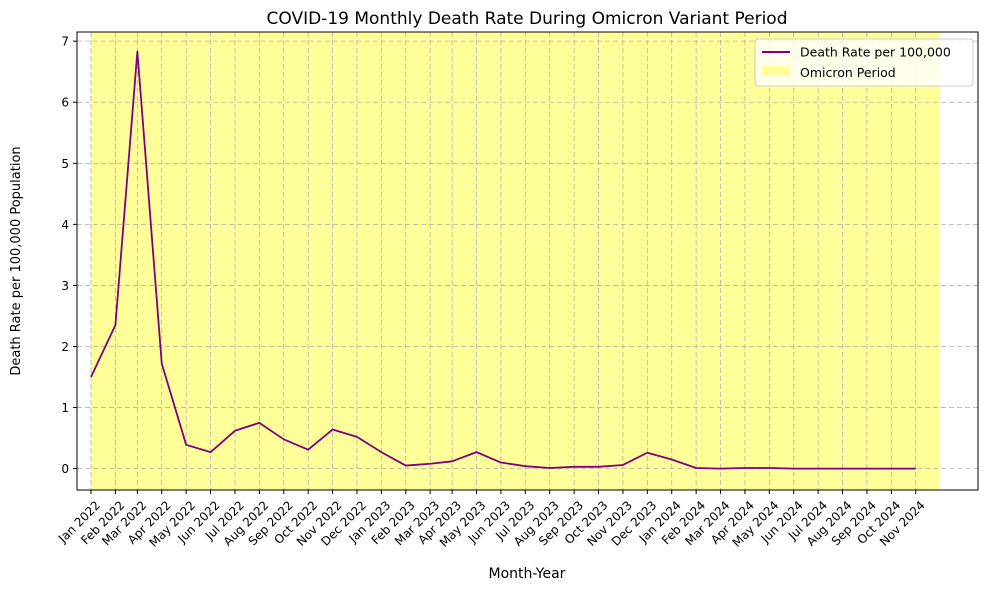 The height and width of the screenshot is (589, 989). I want to click on y-tick-label: 5, so click(65, 164).